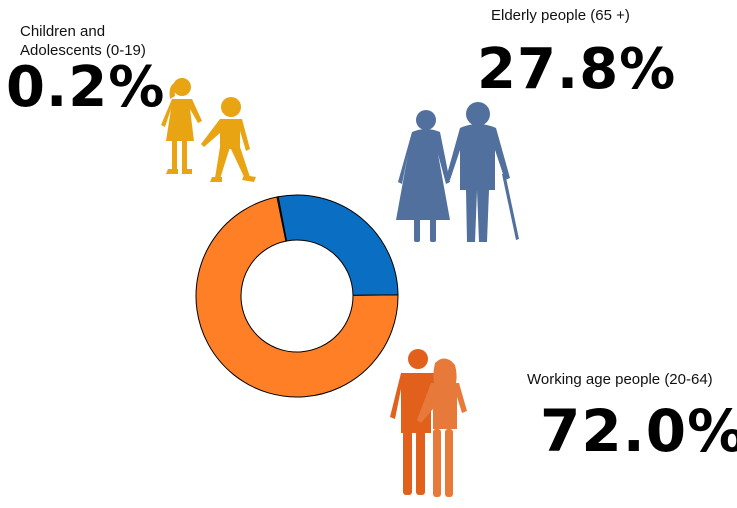 The height and width of the screenshot is (508, 737). What do you see at coordinates (620, 379) in the screenshot?
I see `working-label: Working age people (20-64)` at bounding box center [620, 379].